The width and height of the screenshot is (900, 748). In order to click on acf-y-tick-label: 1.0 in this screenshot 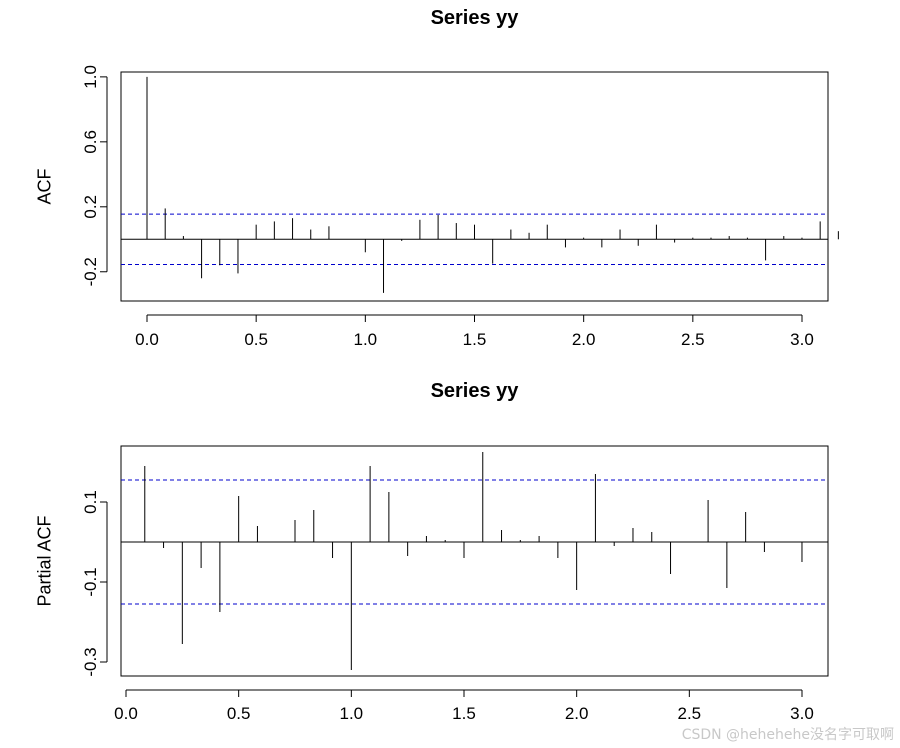, I will do `click(90, 77)`.